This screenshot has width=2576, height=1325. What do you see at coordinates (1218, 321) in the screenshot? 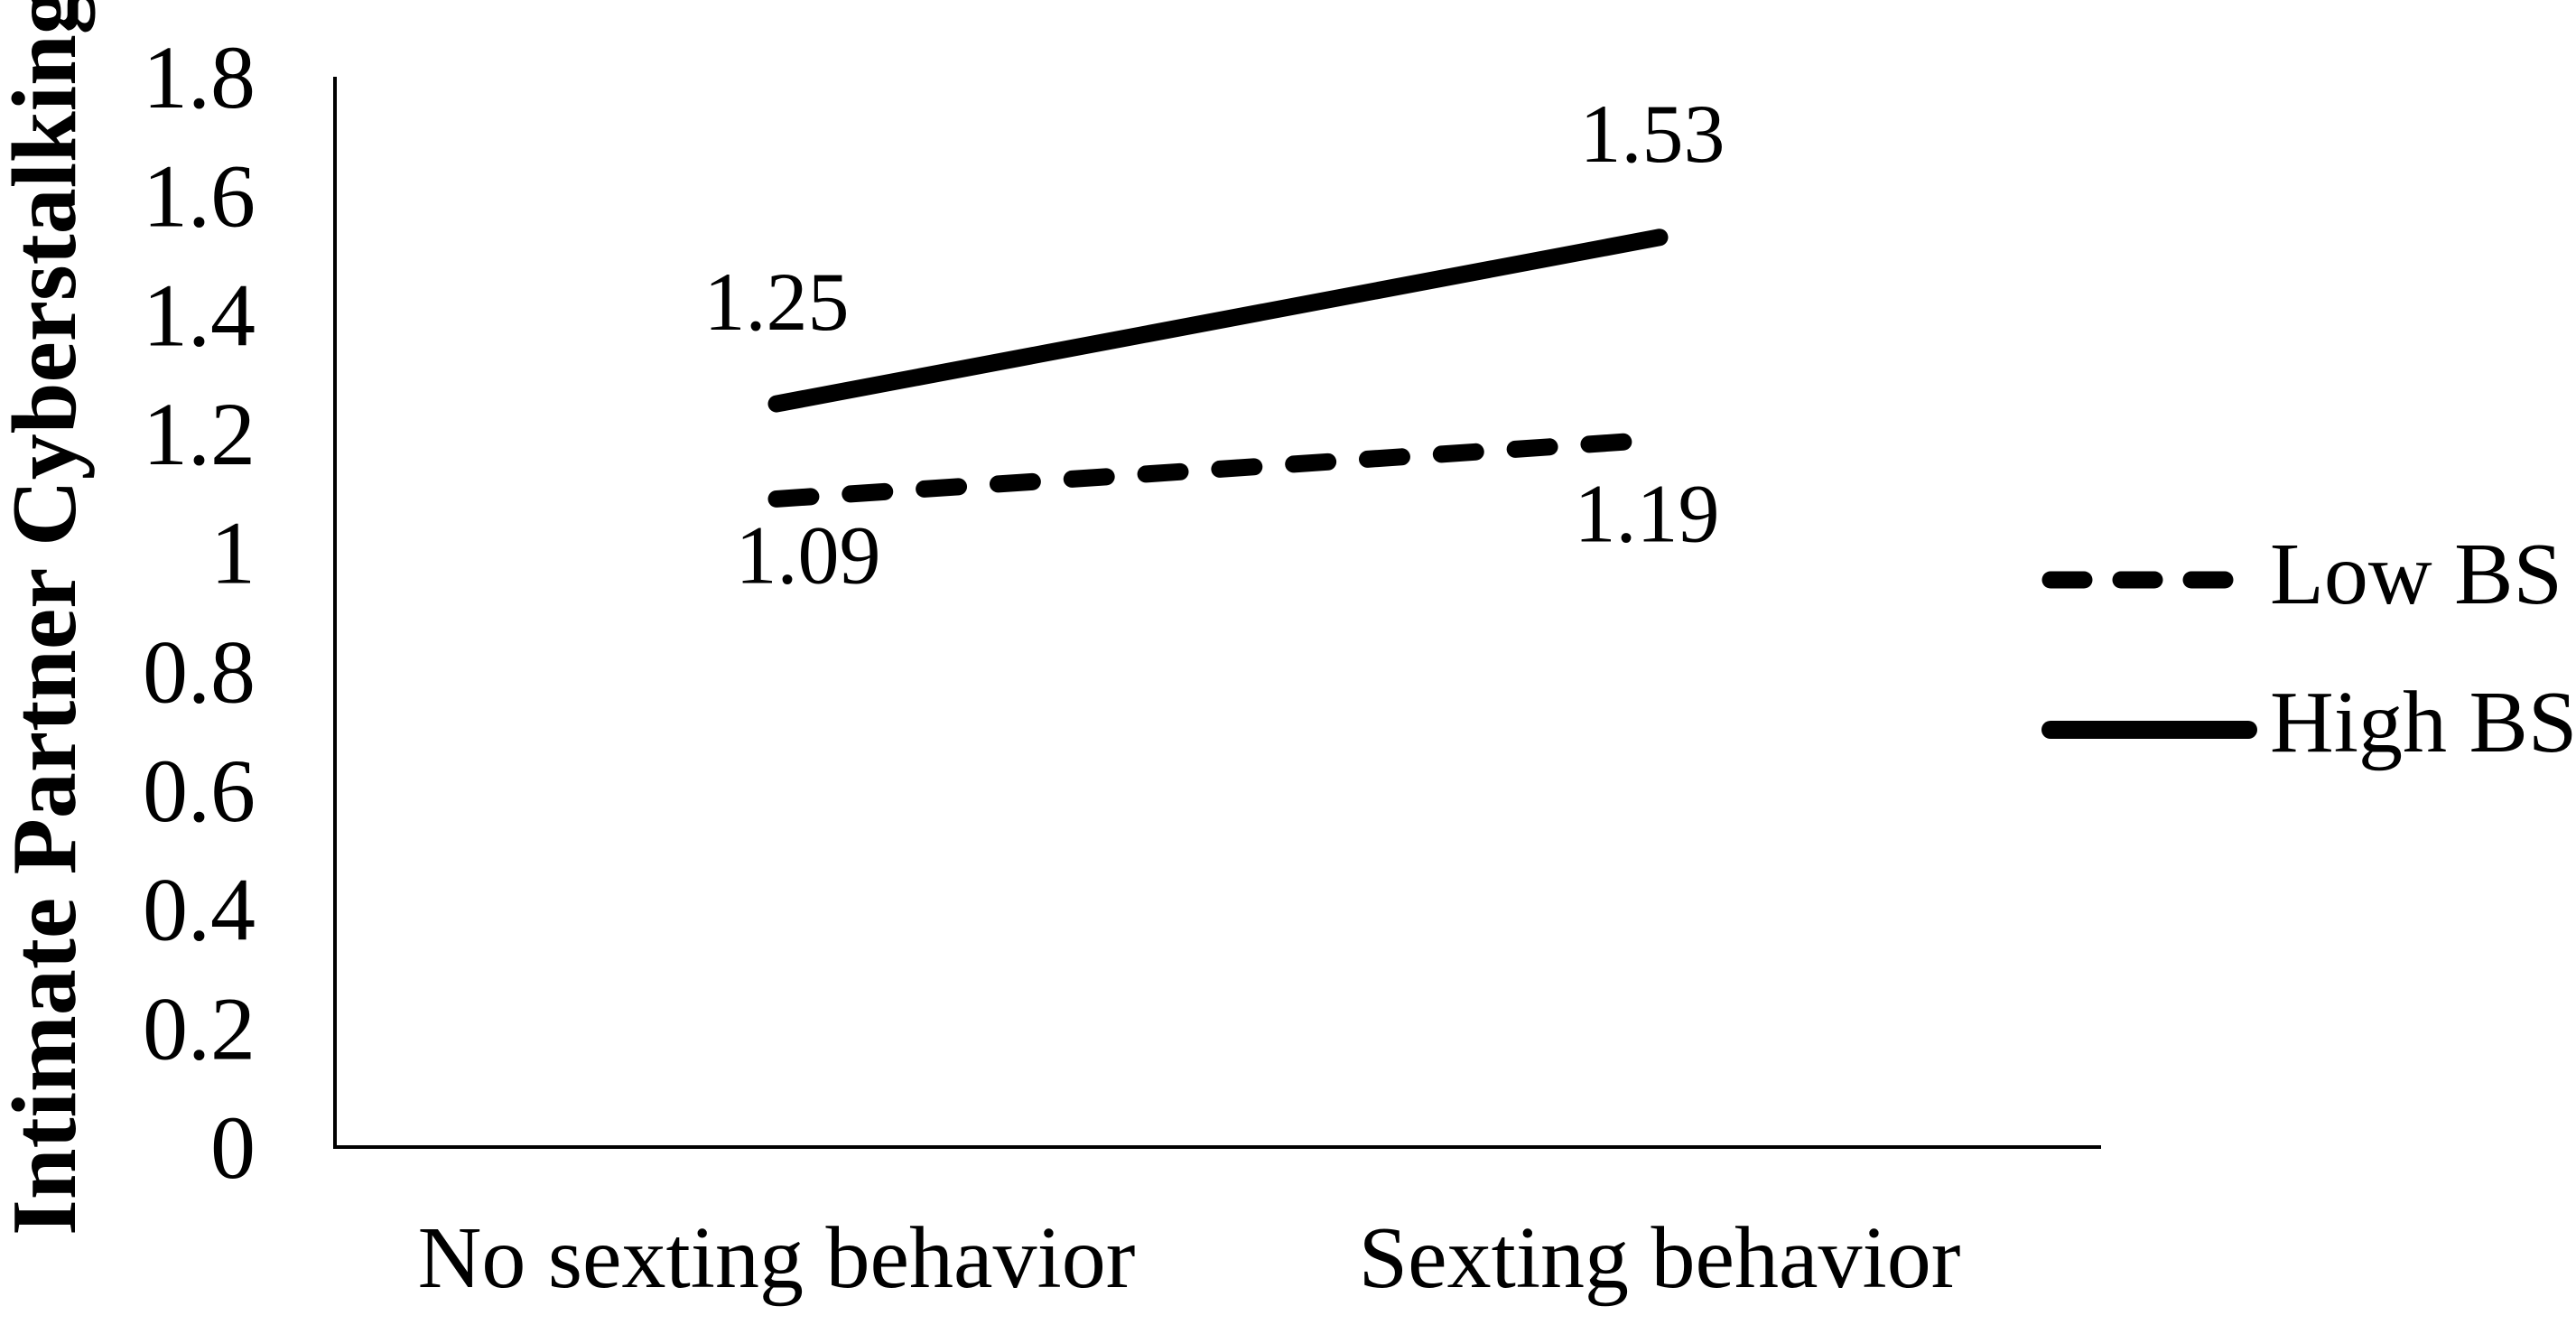
I see `series-line-high-bs` at bounding box center [1218, 321].